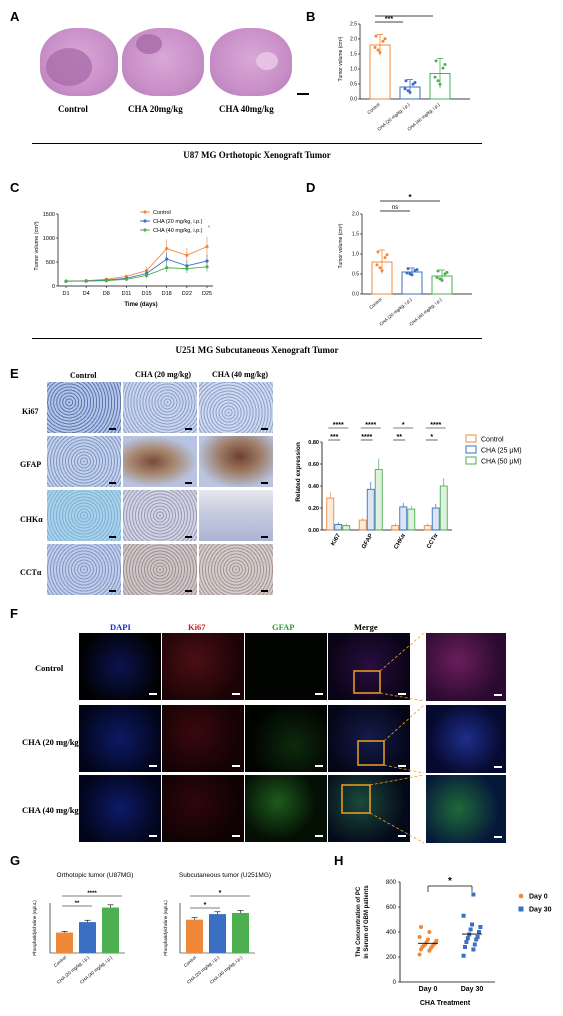 This screenshot has height=1016, width=563. Describe the element at coordinates (391, 958) in the screenshot. I see `y-tick-label: 200` at that location.